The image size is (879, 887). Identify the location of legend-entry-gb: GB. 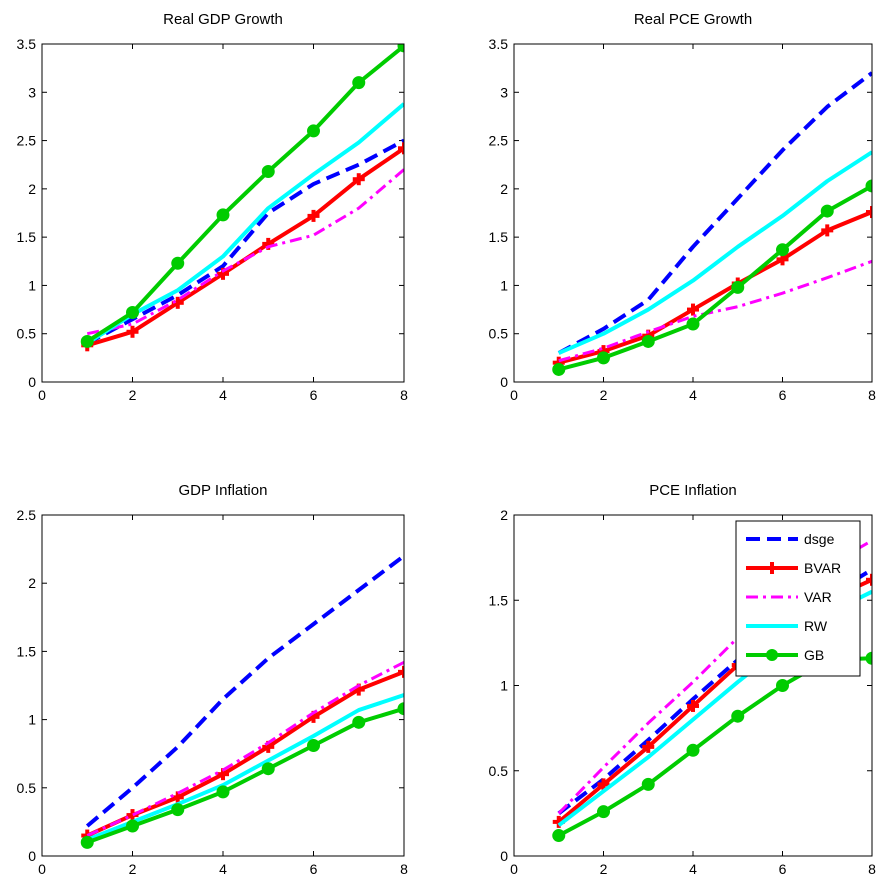
(785, 655).